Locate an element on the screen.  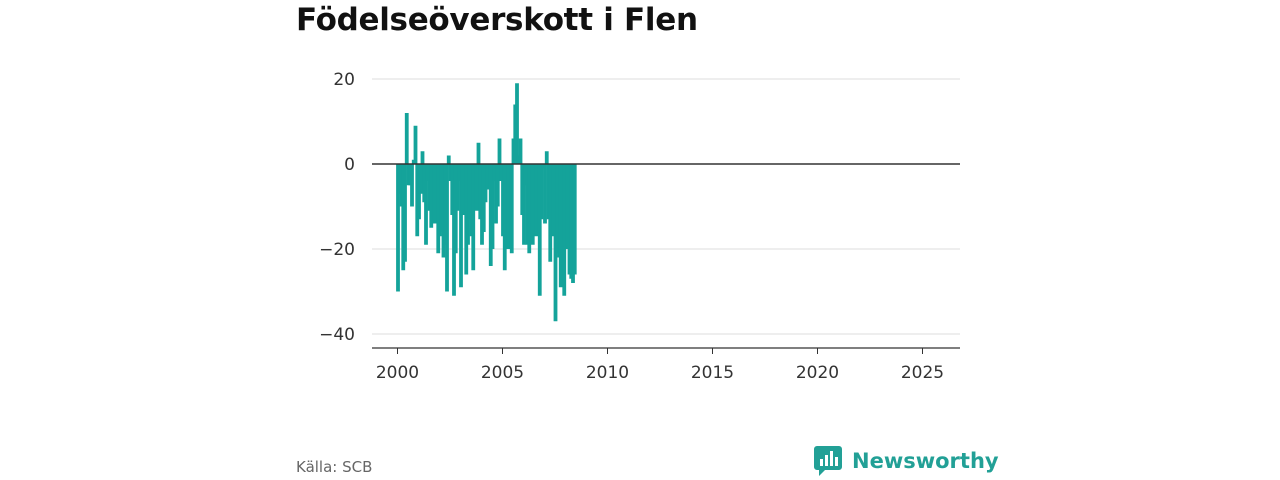
y-tick-label: 20 is located at coordinates (344, 80).